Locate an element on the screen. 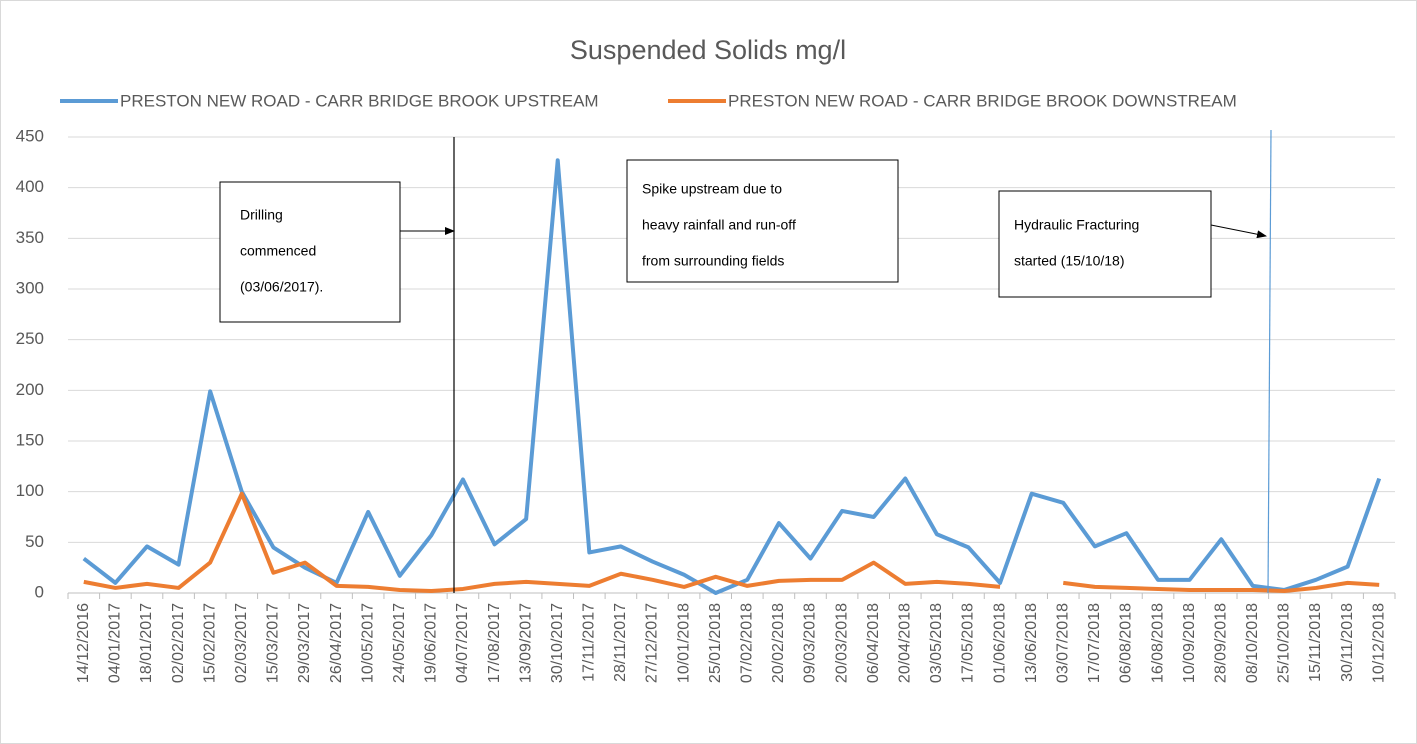 Image resolution: width=1417 pixels, height=744 pixels. x-tick-label: 10/12/2018 is located at coordinates (1378, 643).